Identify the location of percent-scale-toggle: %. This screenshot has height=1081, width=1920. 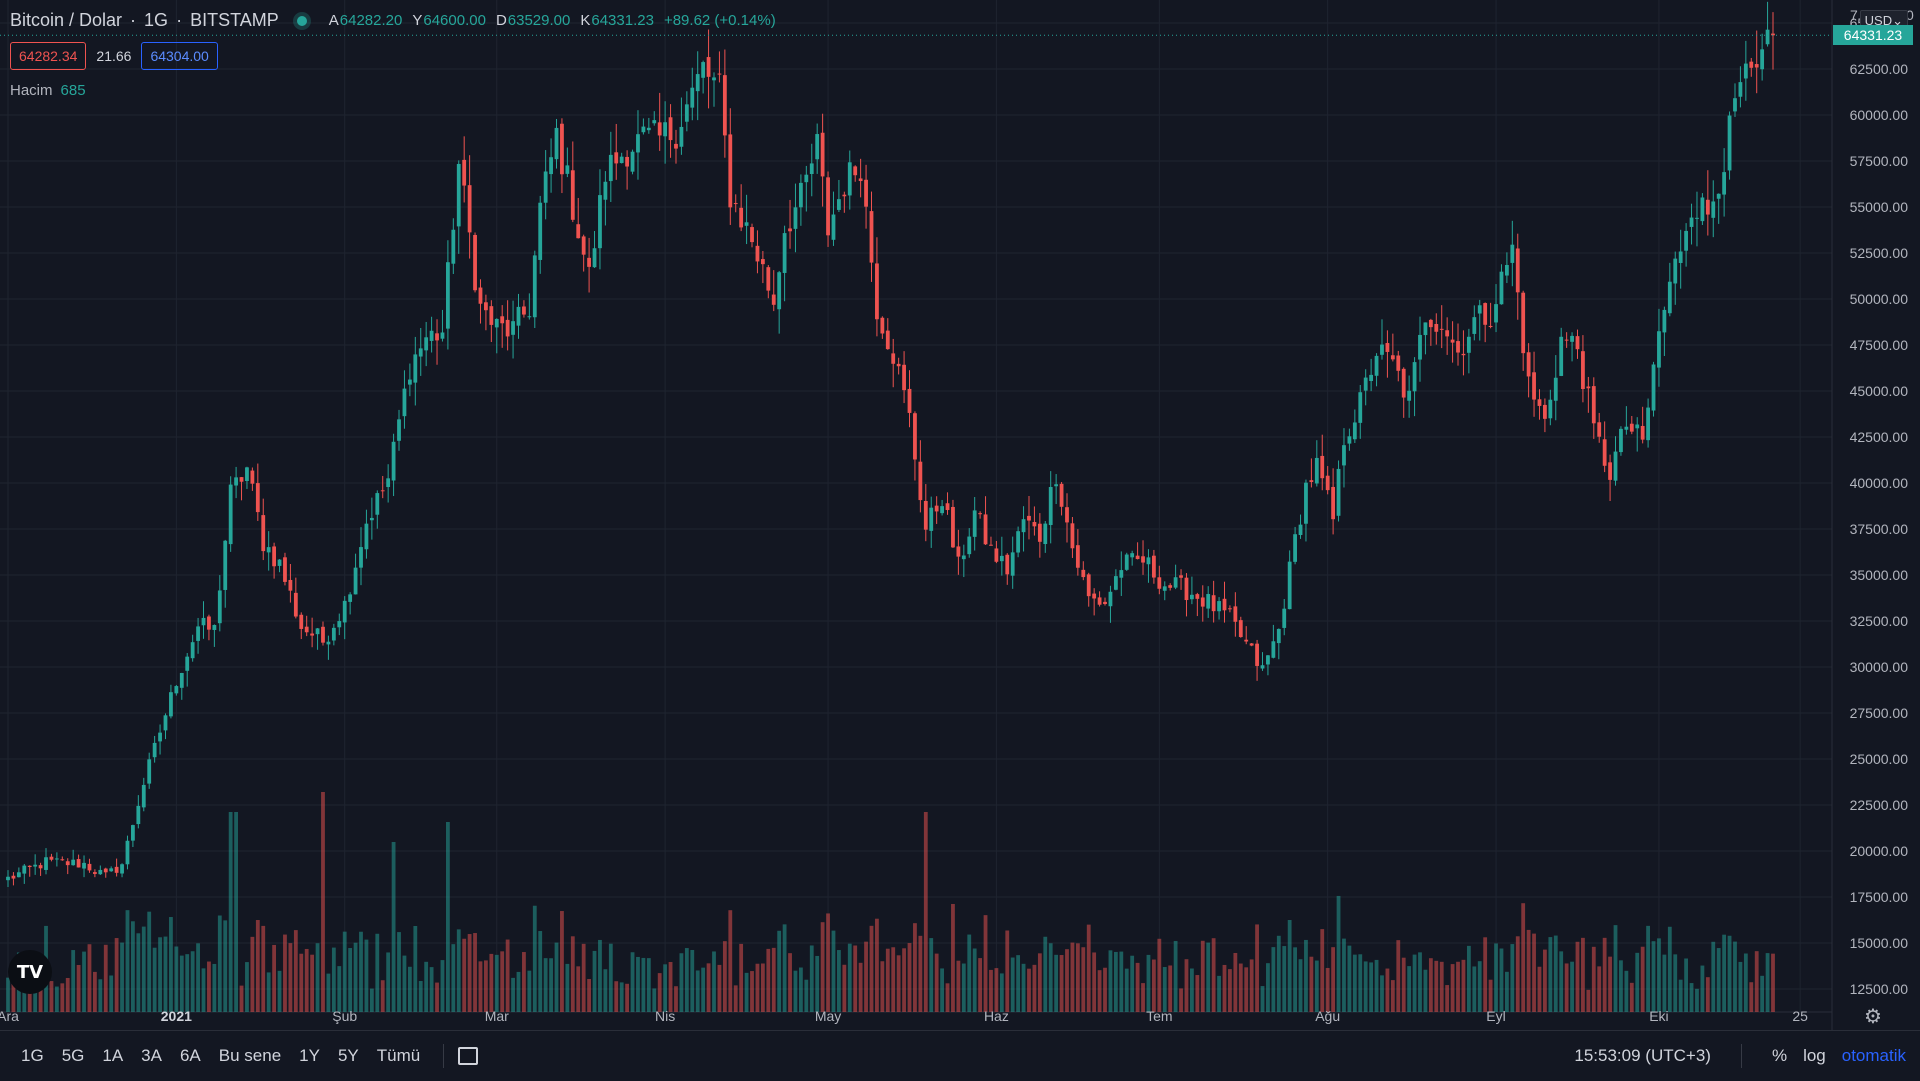
(1779, 1055).